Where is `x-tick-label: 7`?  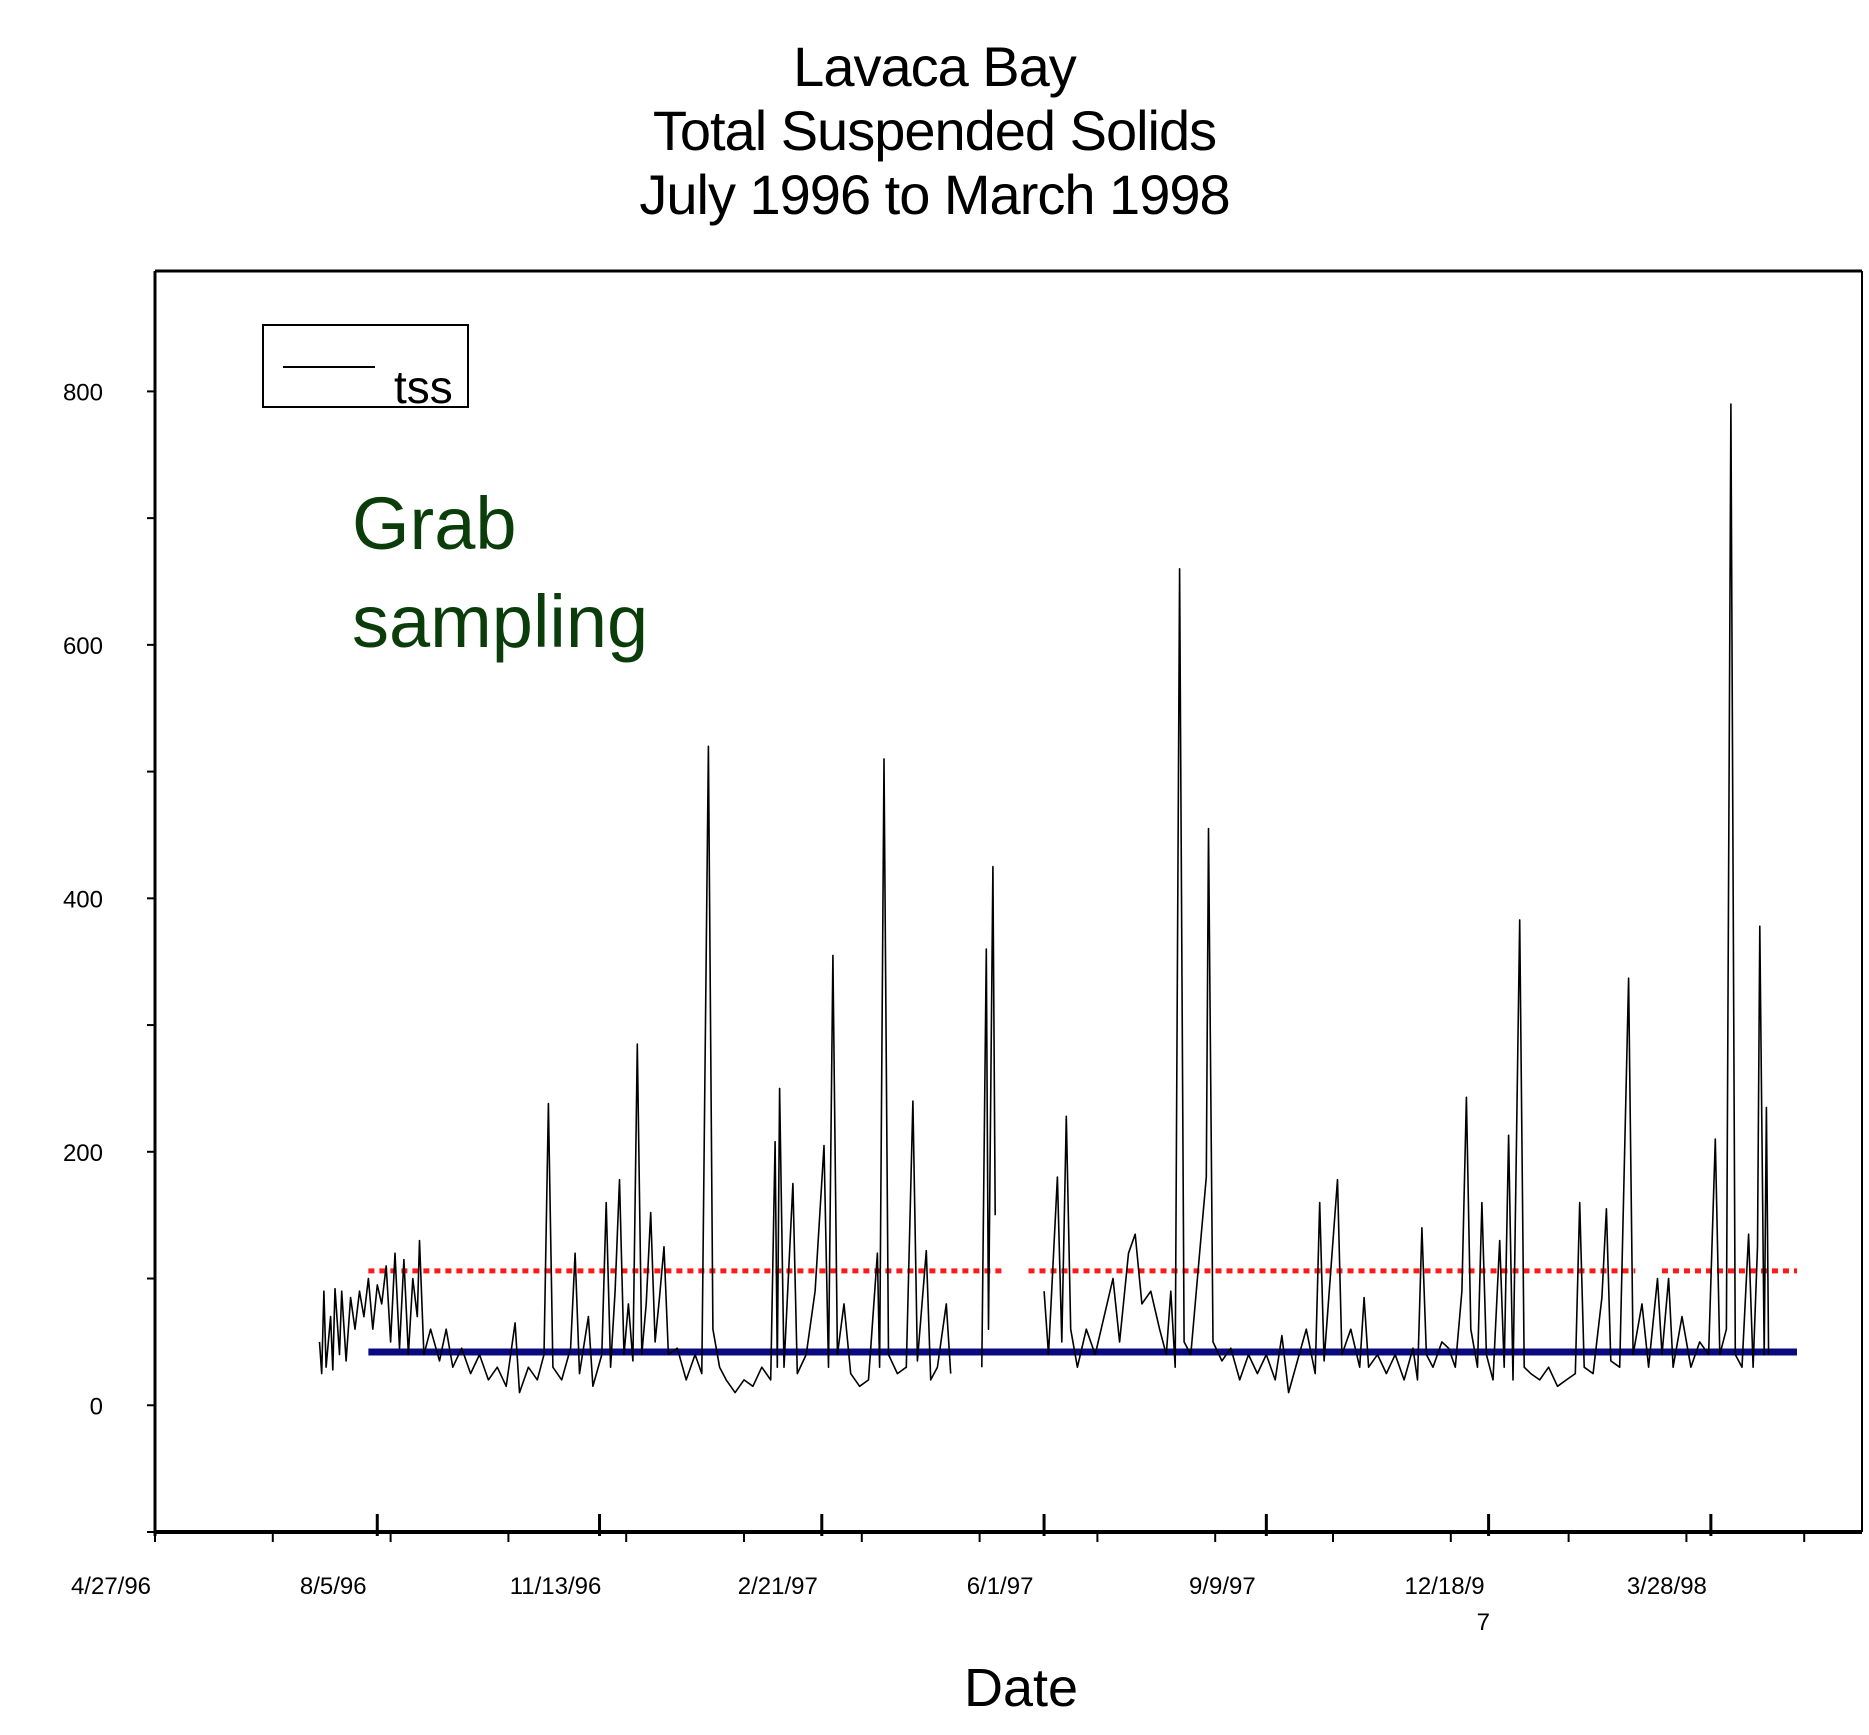 x-tick-label: 7 is located at coordinates (1483, 1622).